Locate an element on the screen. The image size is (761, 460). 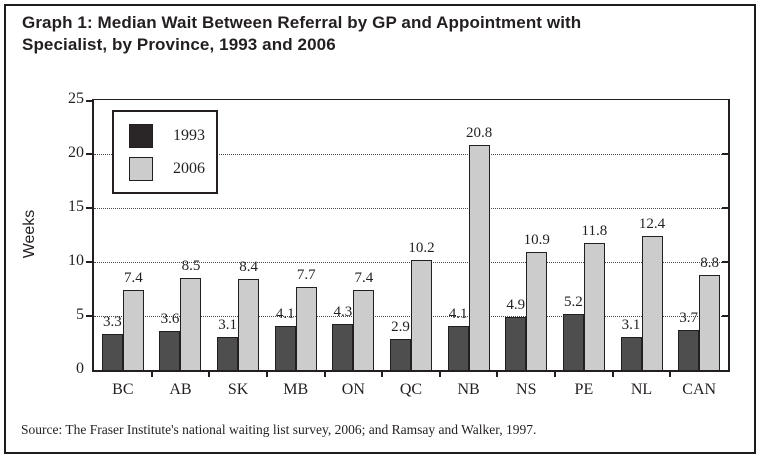
y-tick-label-20: 20 is located at coordinates (76, 152).